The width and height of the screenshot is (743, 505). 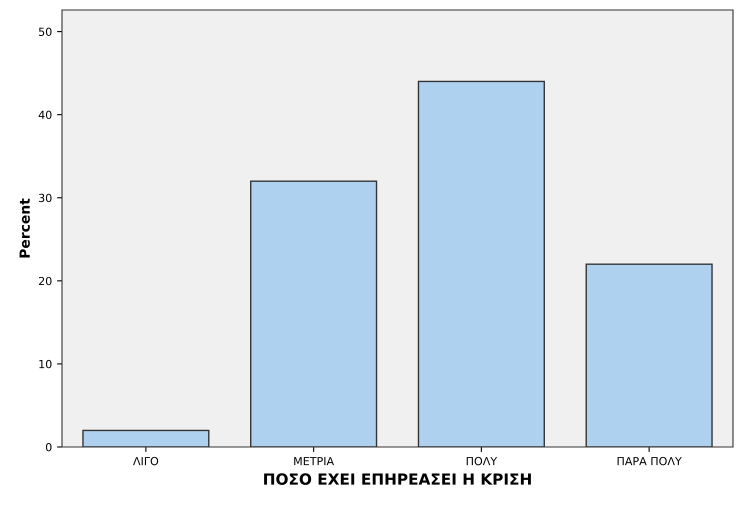 I want to click on y-tick-label: 20, so click(x=45, y=281).